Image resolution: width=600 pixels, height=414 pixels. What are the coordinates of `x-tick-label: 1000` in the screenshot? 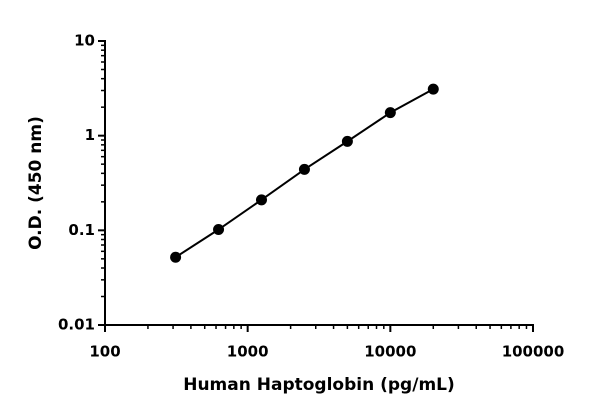 It's located at (248, 352).